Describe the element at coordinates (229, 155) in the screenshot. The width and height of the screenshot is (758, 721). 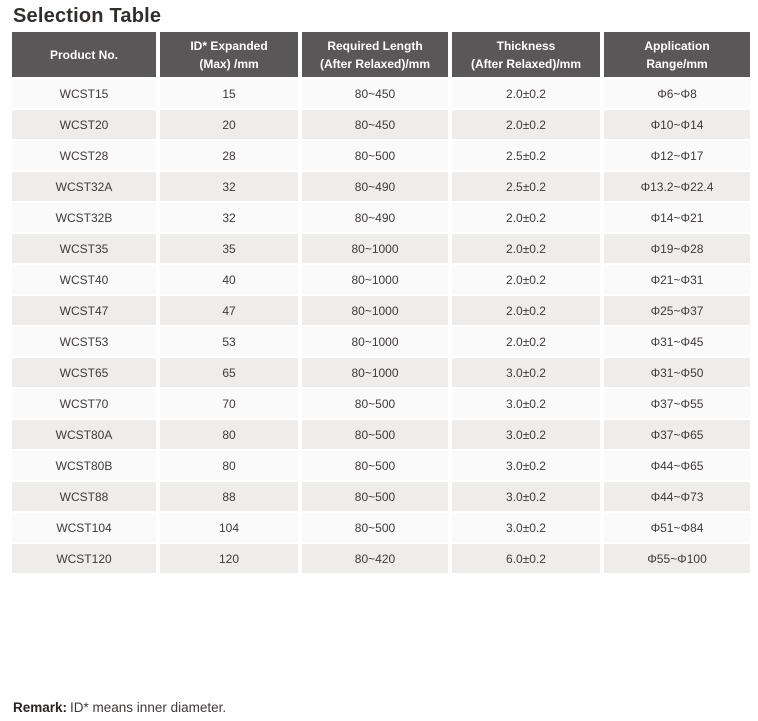
I see `table-cell: 28` at that location.